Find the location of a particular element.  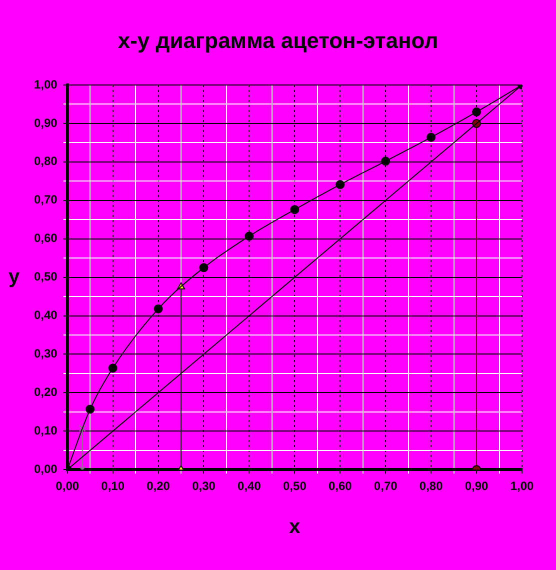

x-tick-label: 0,20 is located at coordinates (158, 486).